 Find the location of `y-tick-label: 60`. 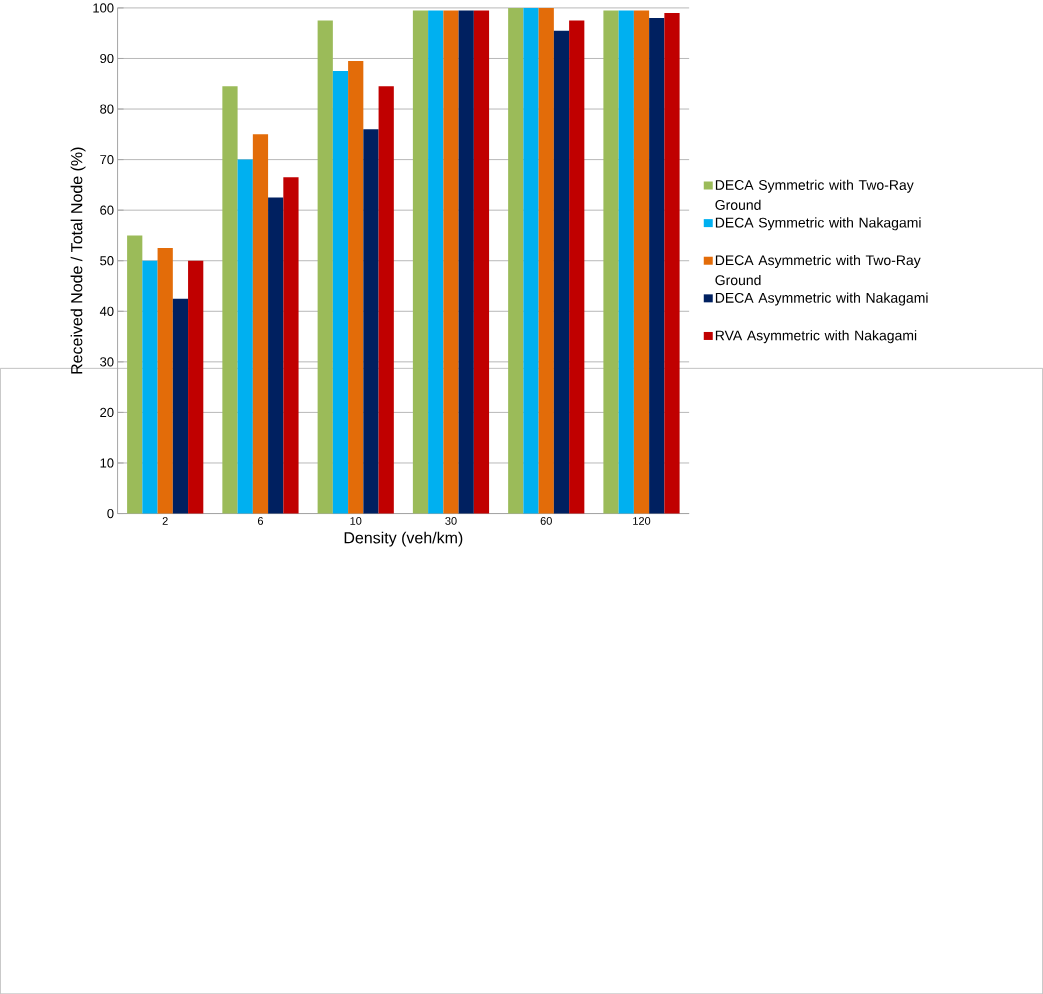

y-tick-label: 60 is located at coordinates (107, 210).